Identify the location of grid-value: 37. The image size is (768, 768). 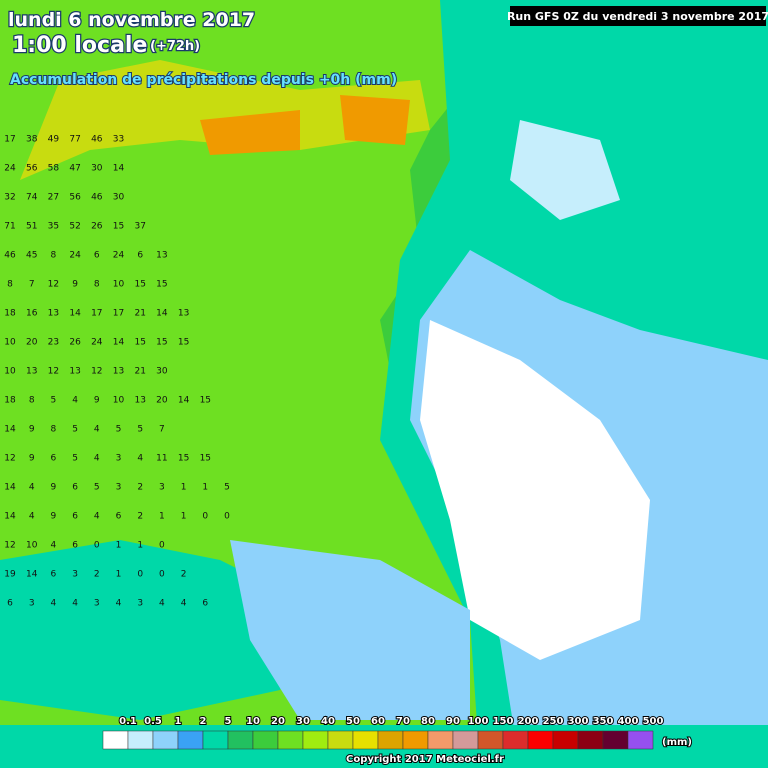
(139, 227).